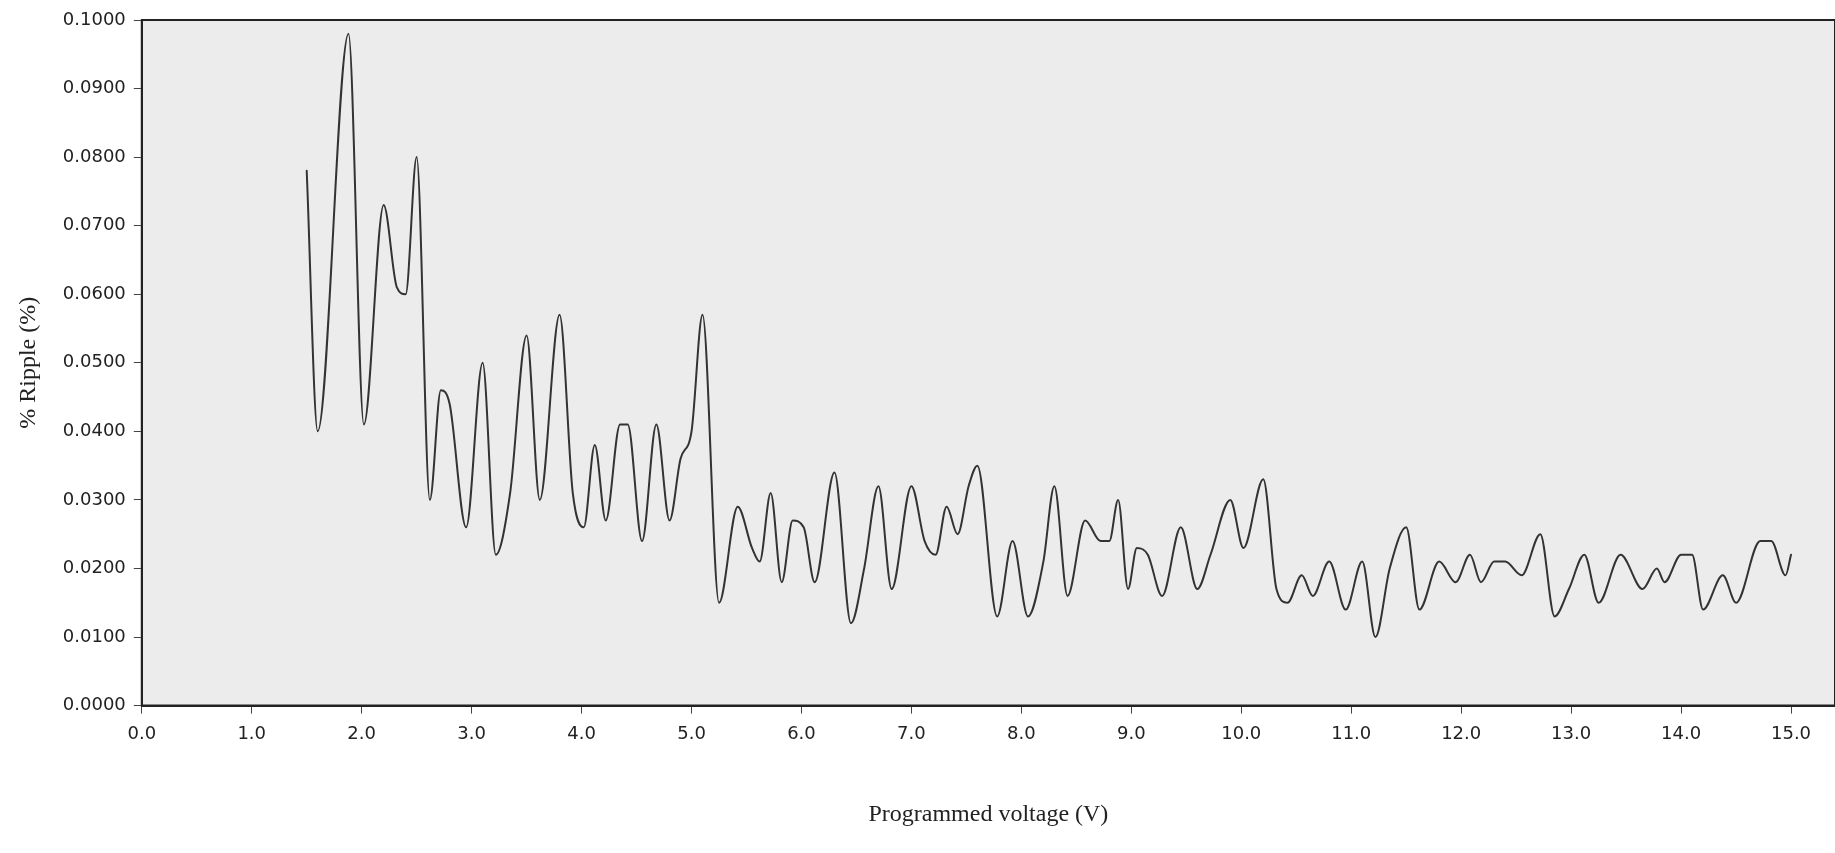 The width and height of the screenshot is (1835, 853). Describe the element at coordinates (911, 733) in the screenshot. I see `x-tick-label: 7.0` at that location.